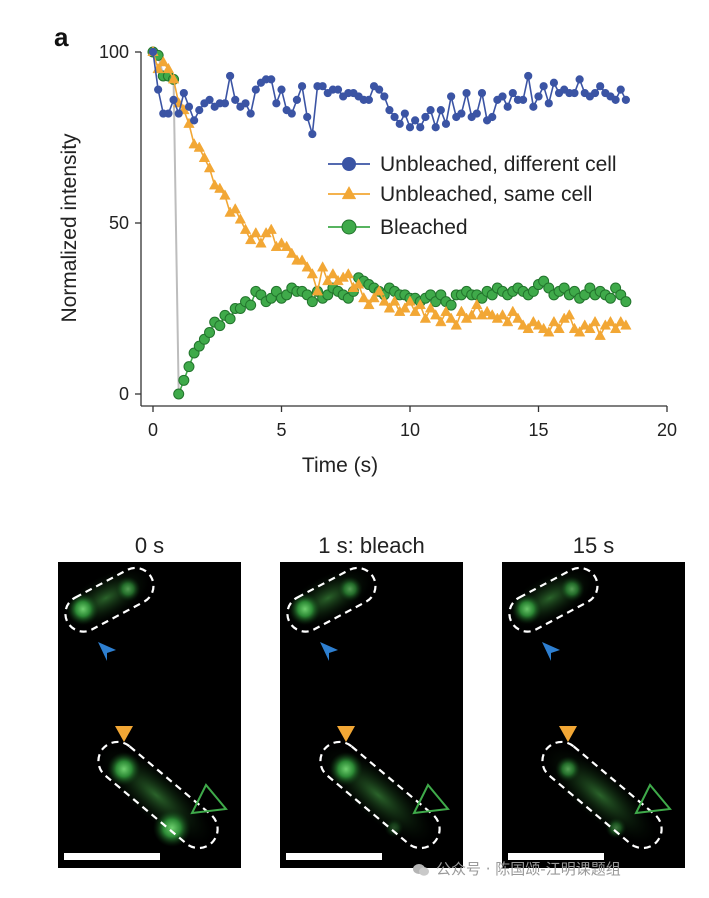 The image size is (709, 898). Describe the element at coordinates (61, 37) in the screenshot. I see `panel-label: a` at that location.